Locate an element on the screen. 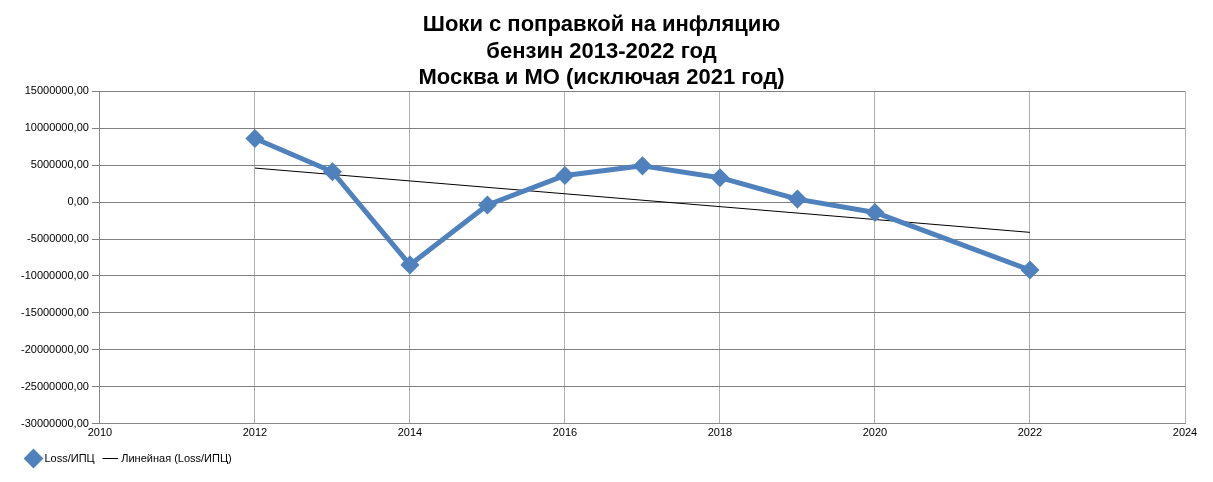 The width and height of the screenshot is (1213, 482). y-tick-label: -20000000,00 is located at coordinates (54, 348).